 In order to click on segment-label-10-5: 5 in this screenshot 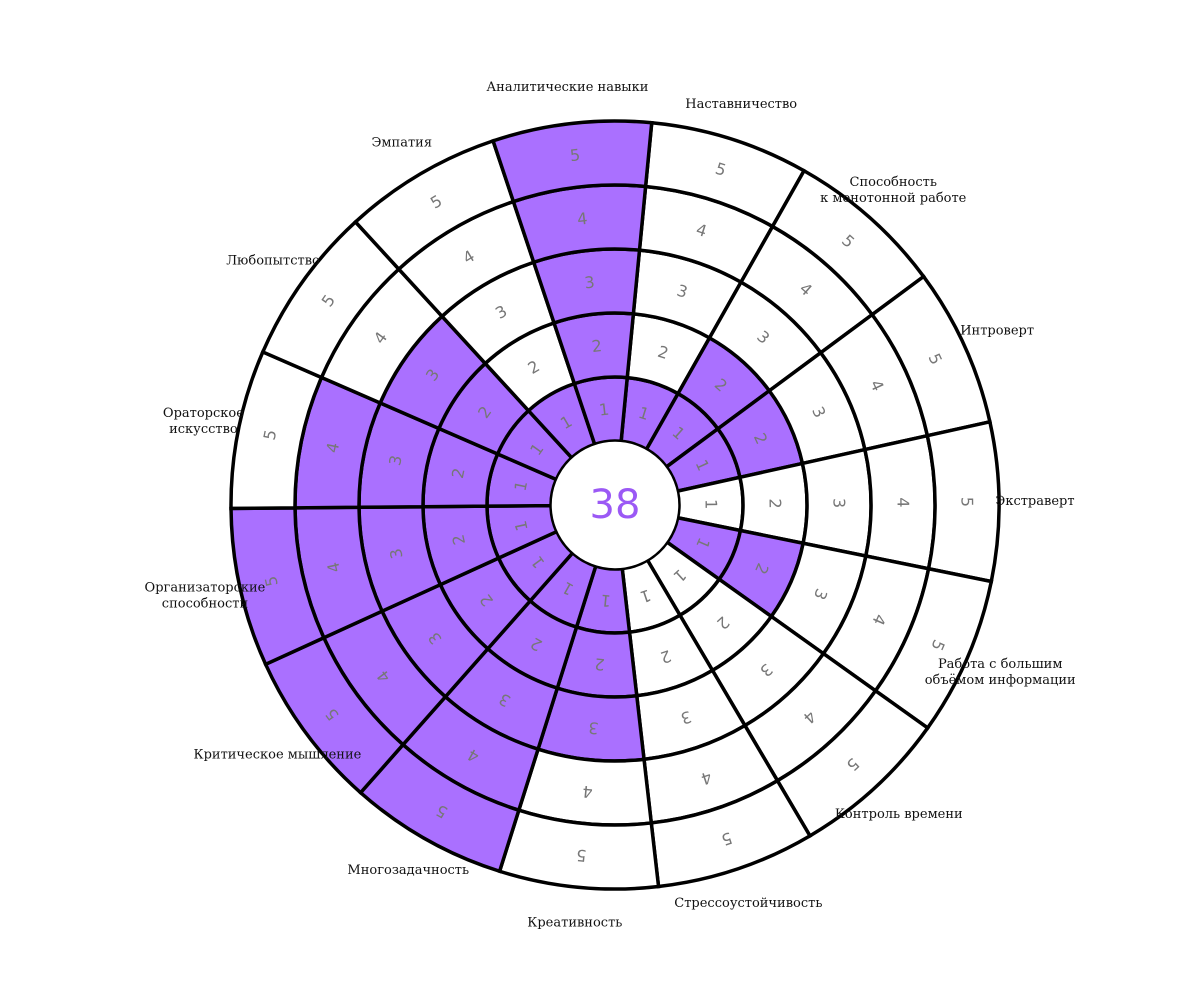, I will do `click(271, 581)`.